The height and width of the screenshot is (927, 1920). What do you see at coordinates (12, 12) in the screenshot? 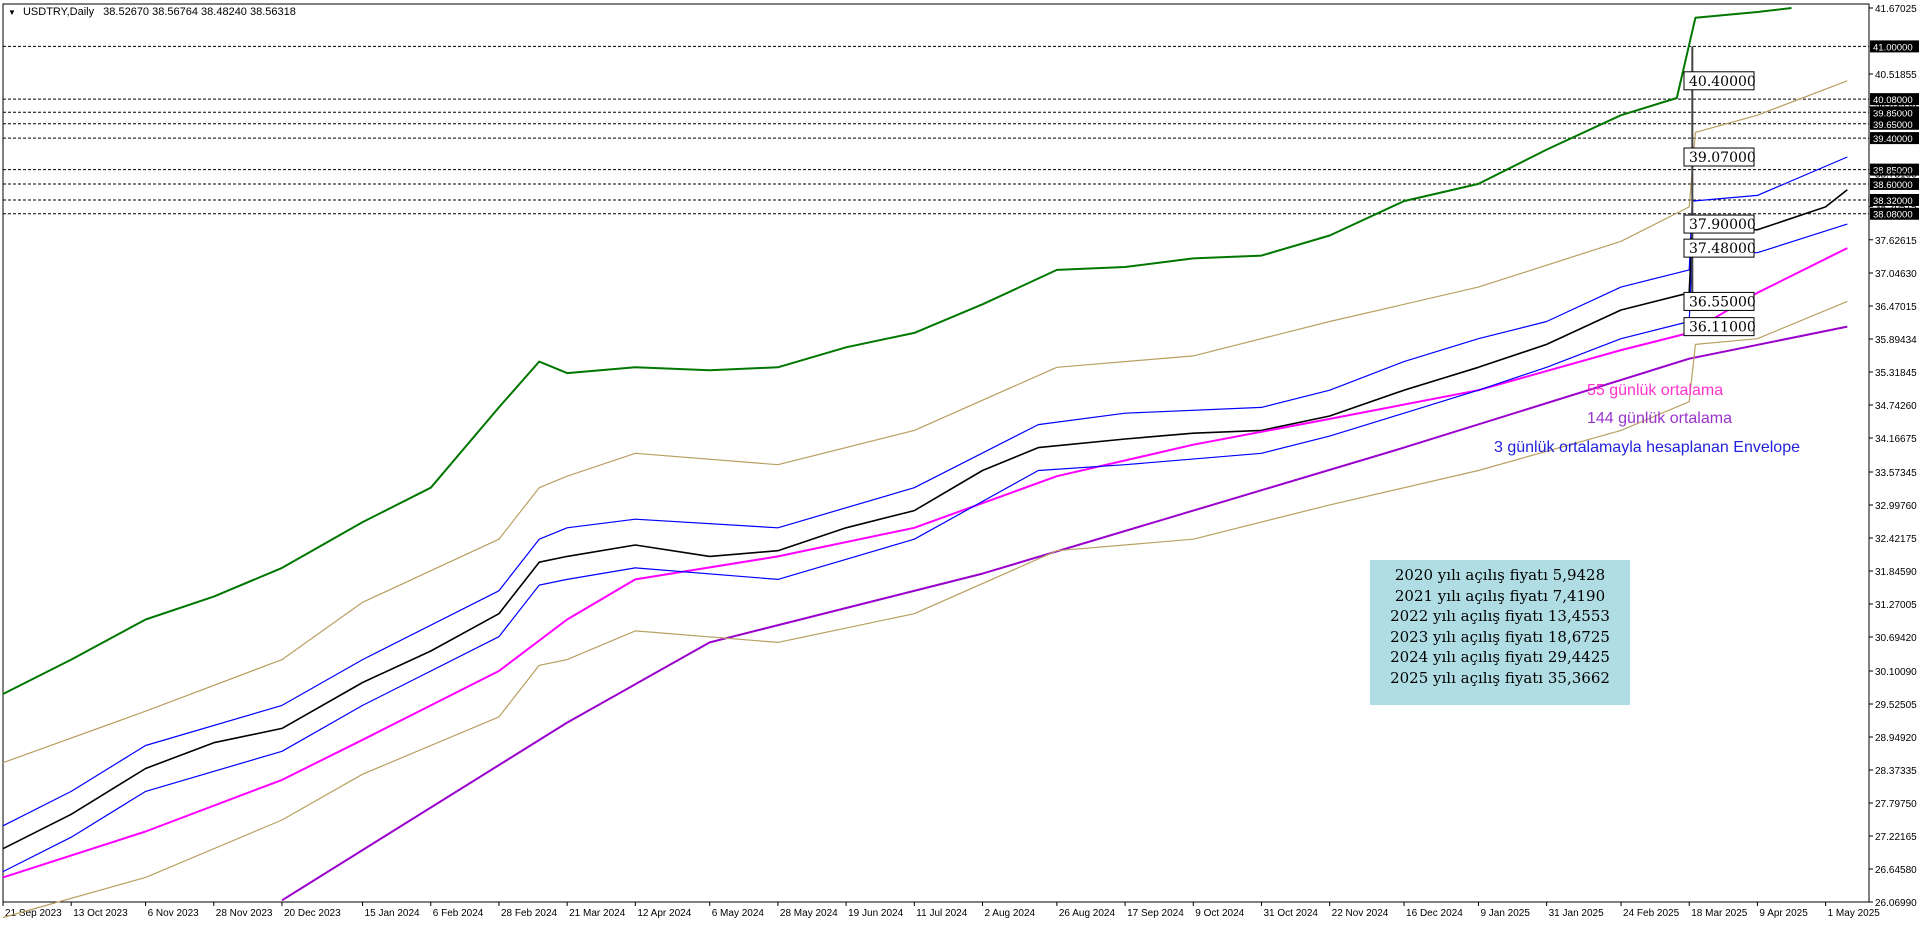
I see `dropdown-triangle-icon: ▼` at bounding box center [12, 12].